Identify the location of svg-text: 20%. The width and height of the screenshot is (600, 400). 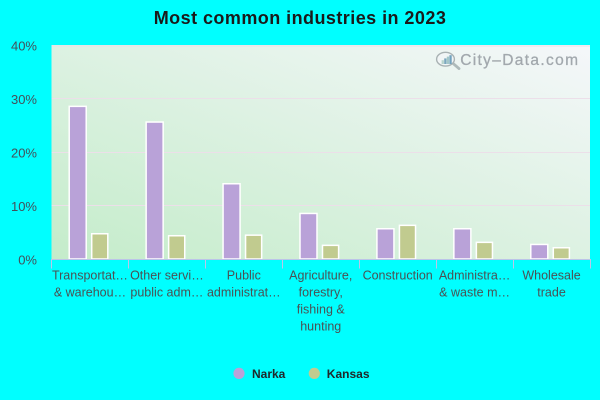
(24, 153).